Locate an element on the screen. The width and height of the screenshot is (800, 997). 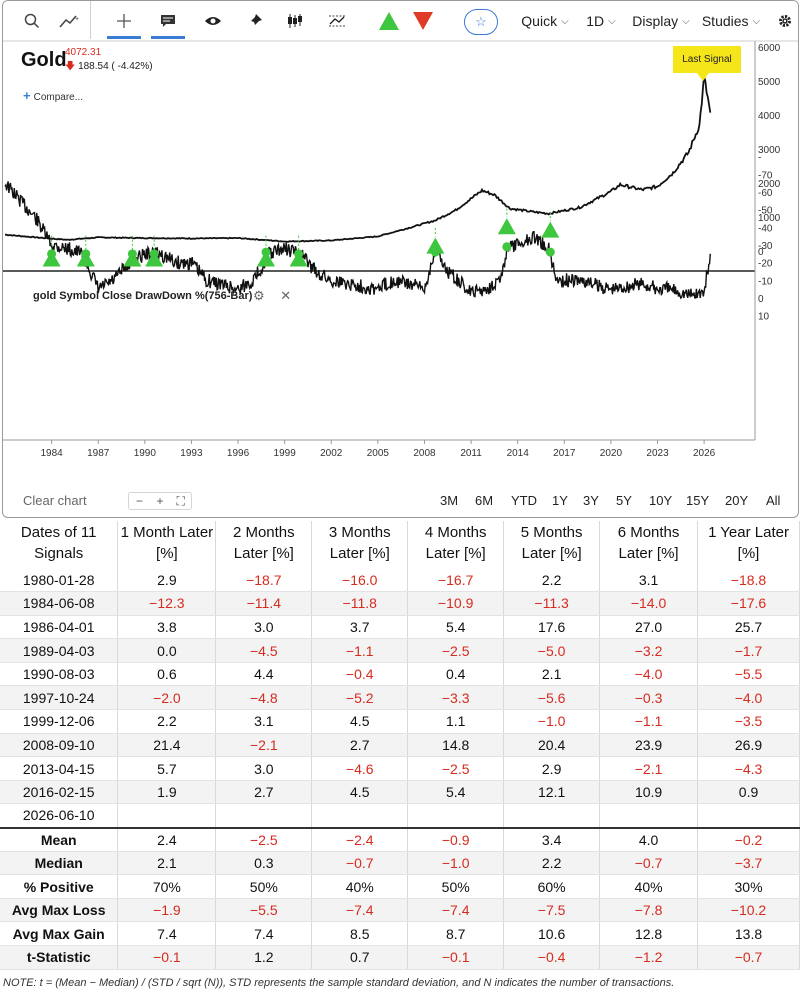
range-button-all: All is located at coordinates (773, 500).